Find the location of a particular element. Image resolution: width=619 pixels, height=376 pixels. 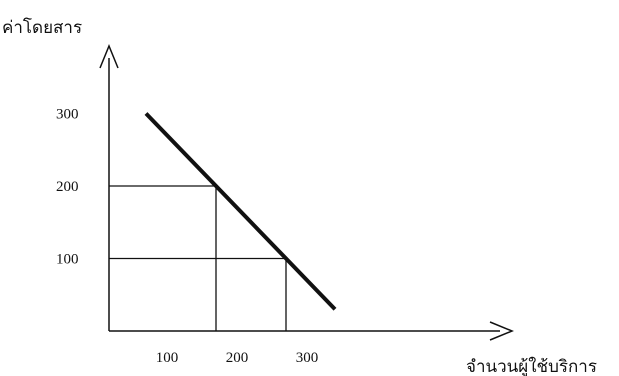

y-tick-label-200: 200 is located at coordinates (67, 187).